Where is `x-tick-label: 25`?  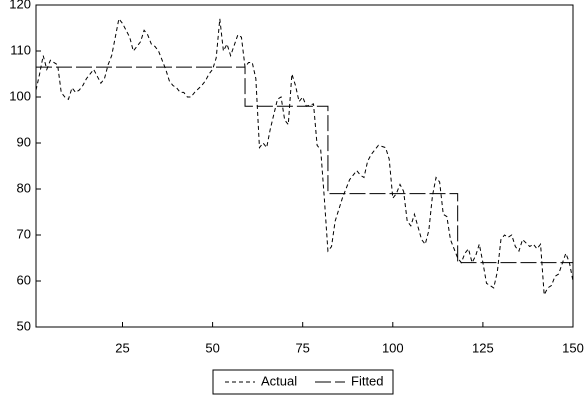
x-tick-label: 25 is located at coordinates (122, 347).